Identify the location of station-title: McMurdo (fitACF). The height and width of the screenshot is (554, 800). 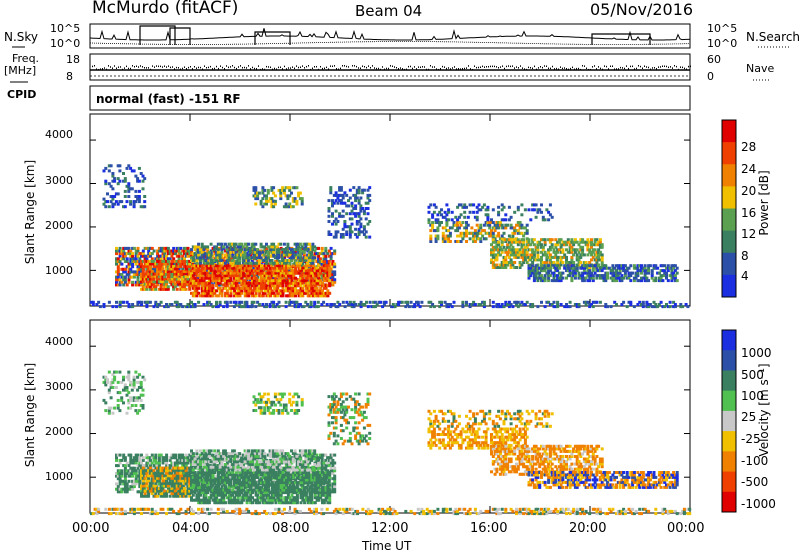
(165, 9).